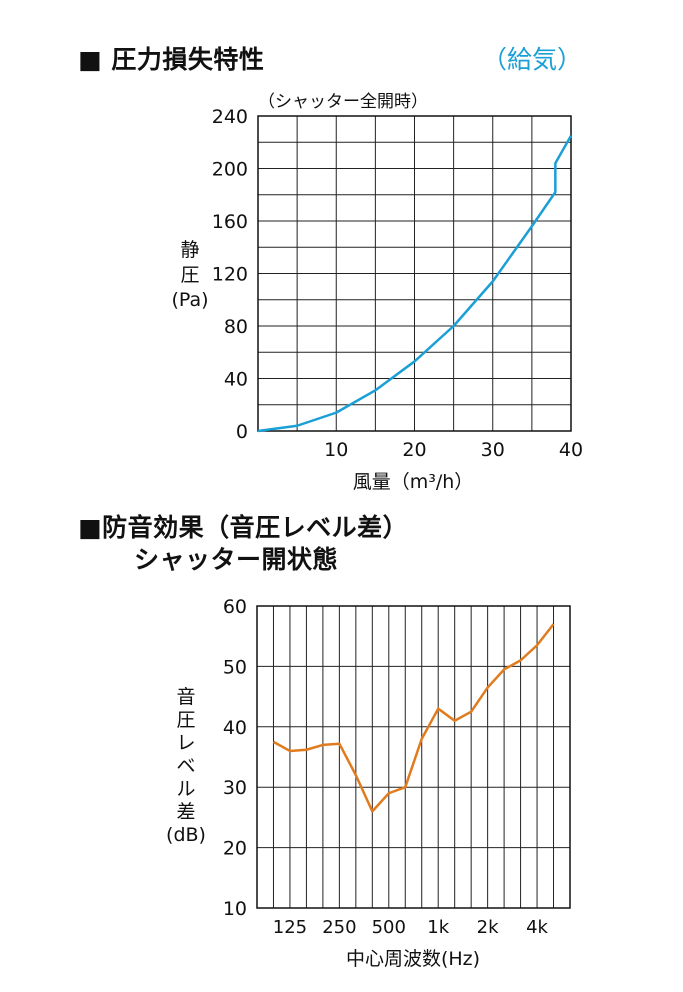  What do you see at coordinates (235, 667) in the screenshot?
I see `y-tick-label: 50` at bounding box center [235, 667].